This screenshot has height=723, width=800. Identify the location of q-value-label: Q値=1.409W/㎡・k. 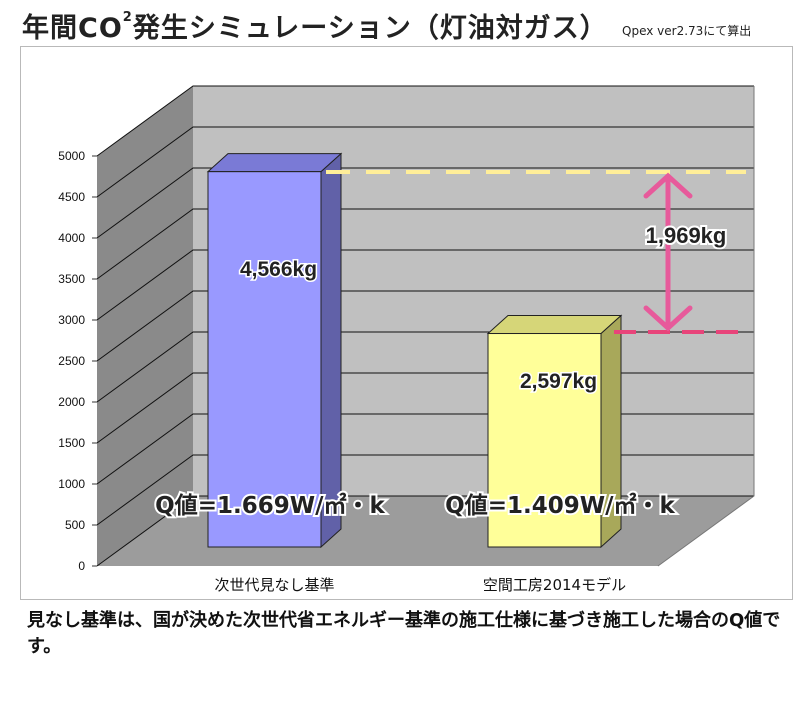
(560, 505).